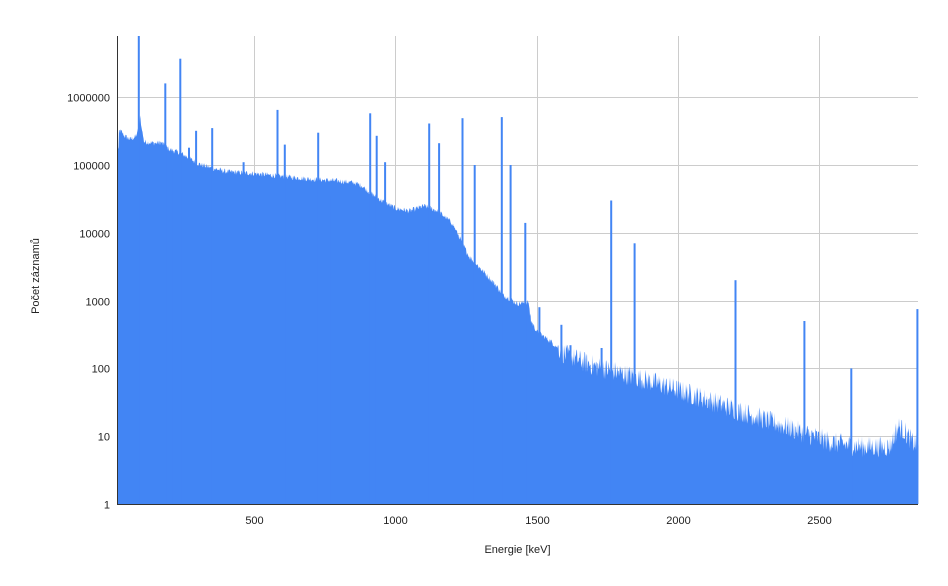  What do you see at coordinates (254, 521) in the screenshot?
I see `x-tick-label: 500` at bounding box center [254, 521].